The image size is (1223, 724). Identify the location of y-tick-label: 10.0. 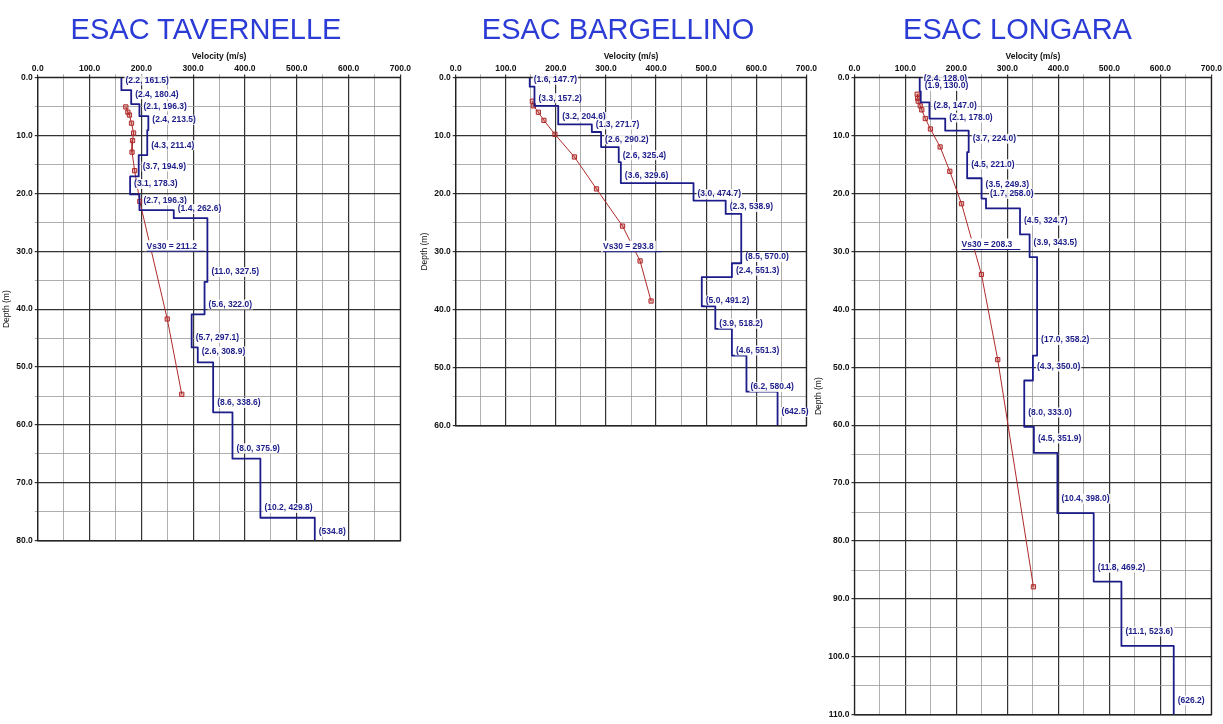
(841, 134).